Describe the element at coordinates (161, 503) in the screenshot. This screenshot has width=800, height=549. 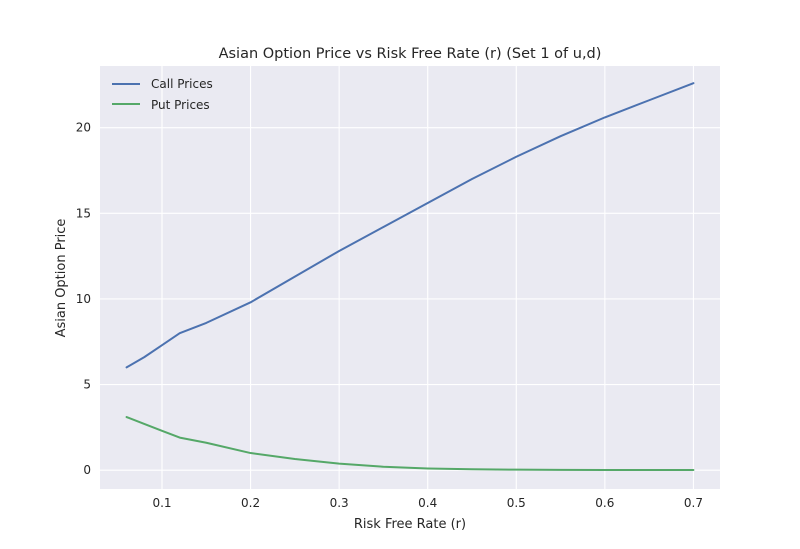
I see `x-tick-label: 0.1` at that location.